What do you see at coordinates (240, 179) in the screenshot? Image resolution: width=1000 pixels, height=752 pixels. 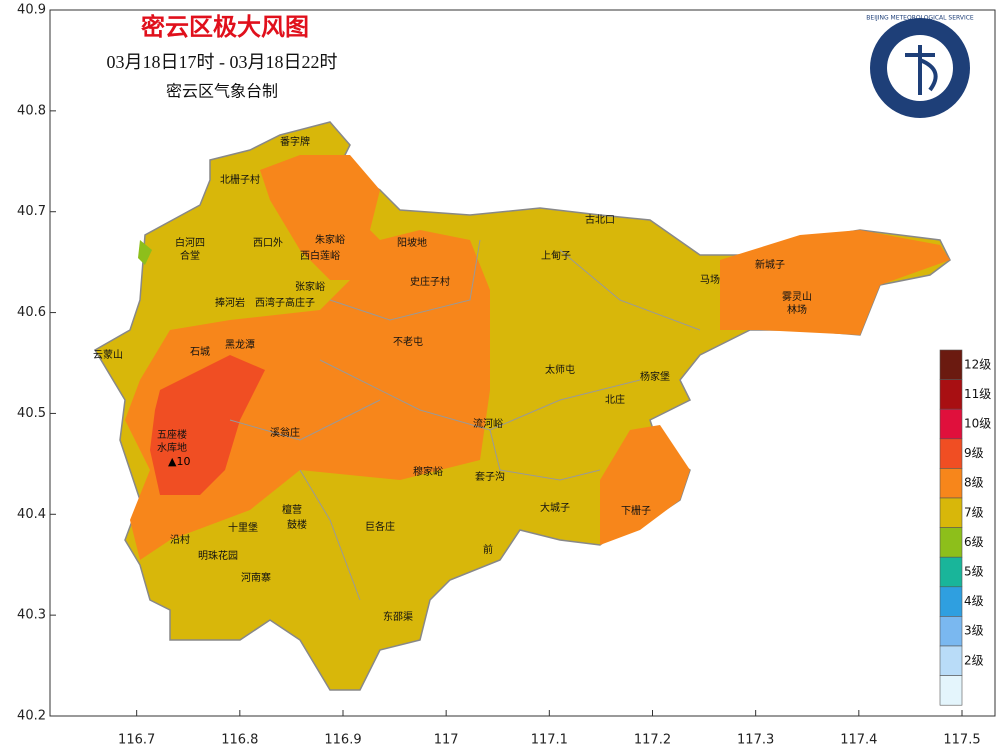 I see `place-label: 北栅子村` at bounding box center [240, 179].